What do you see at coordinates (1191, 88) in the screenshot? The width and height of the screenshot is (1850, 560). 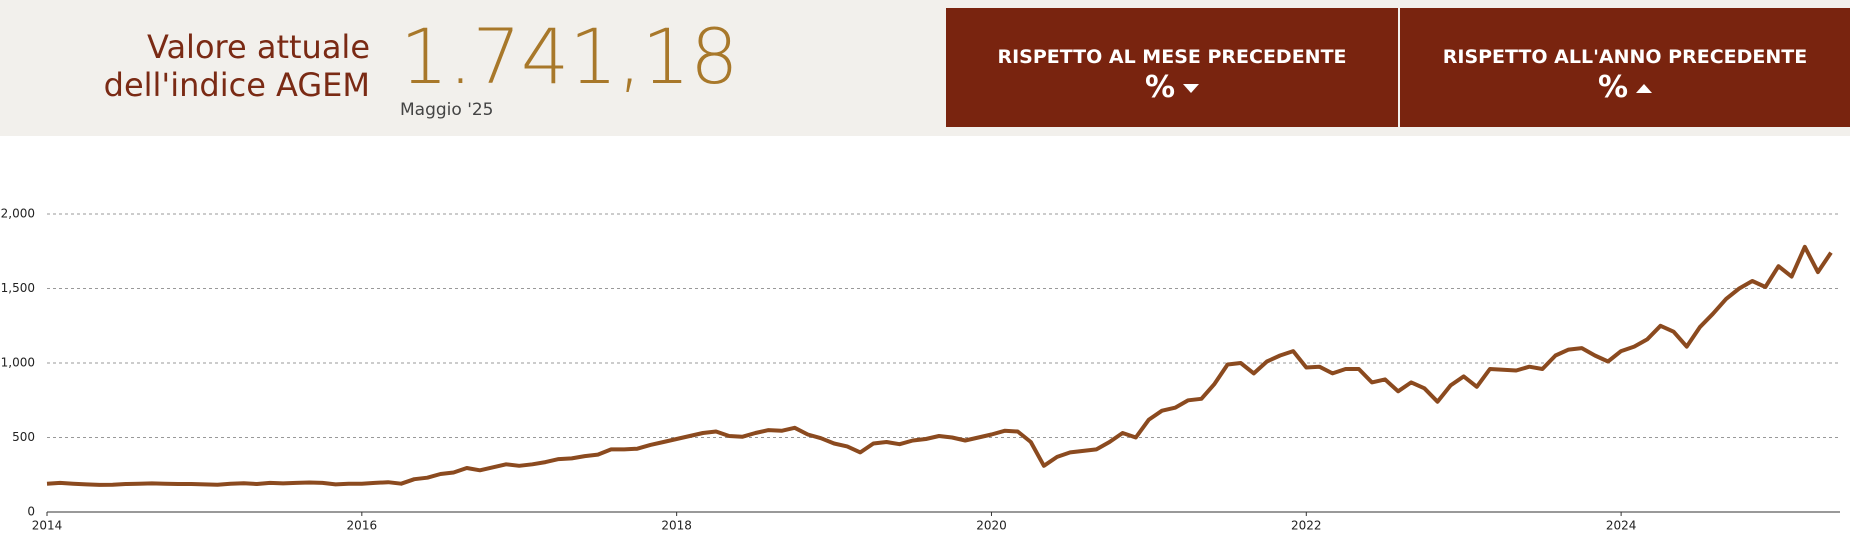 I see `down-arrow` at bounding box center [1191, 88].